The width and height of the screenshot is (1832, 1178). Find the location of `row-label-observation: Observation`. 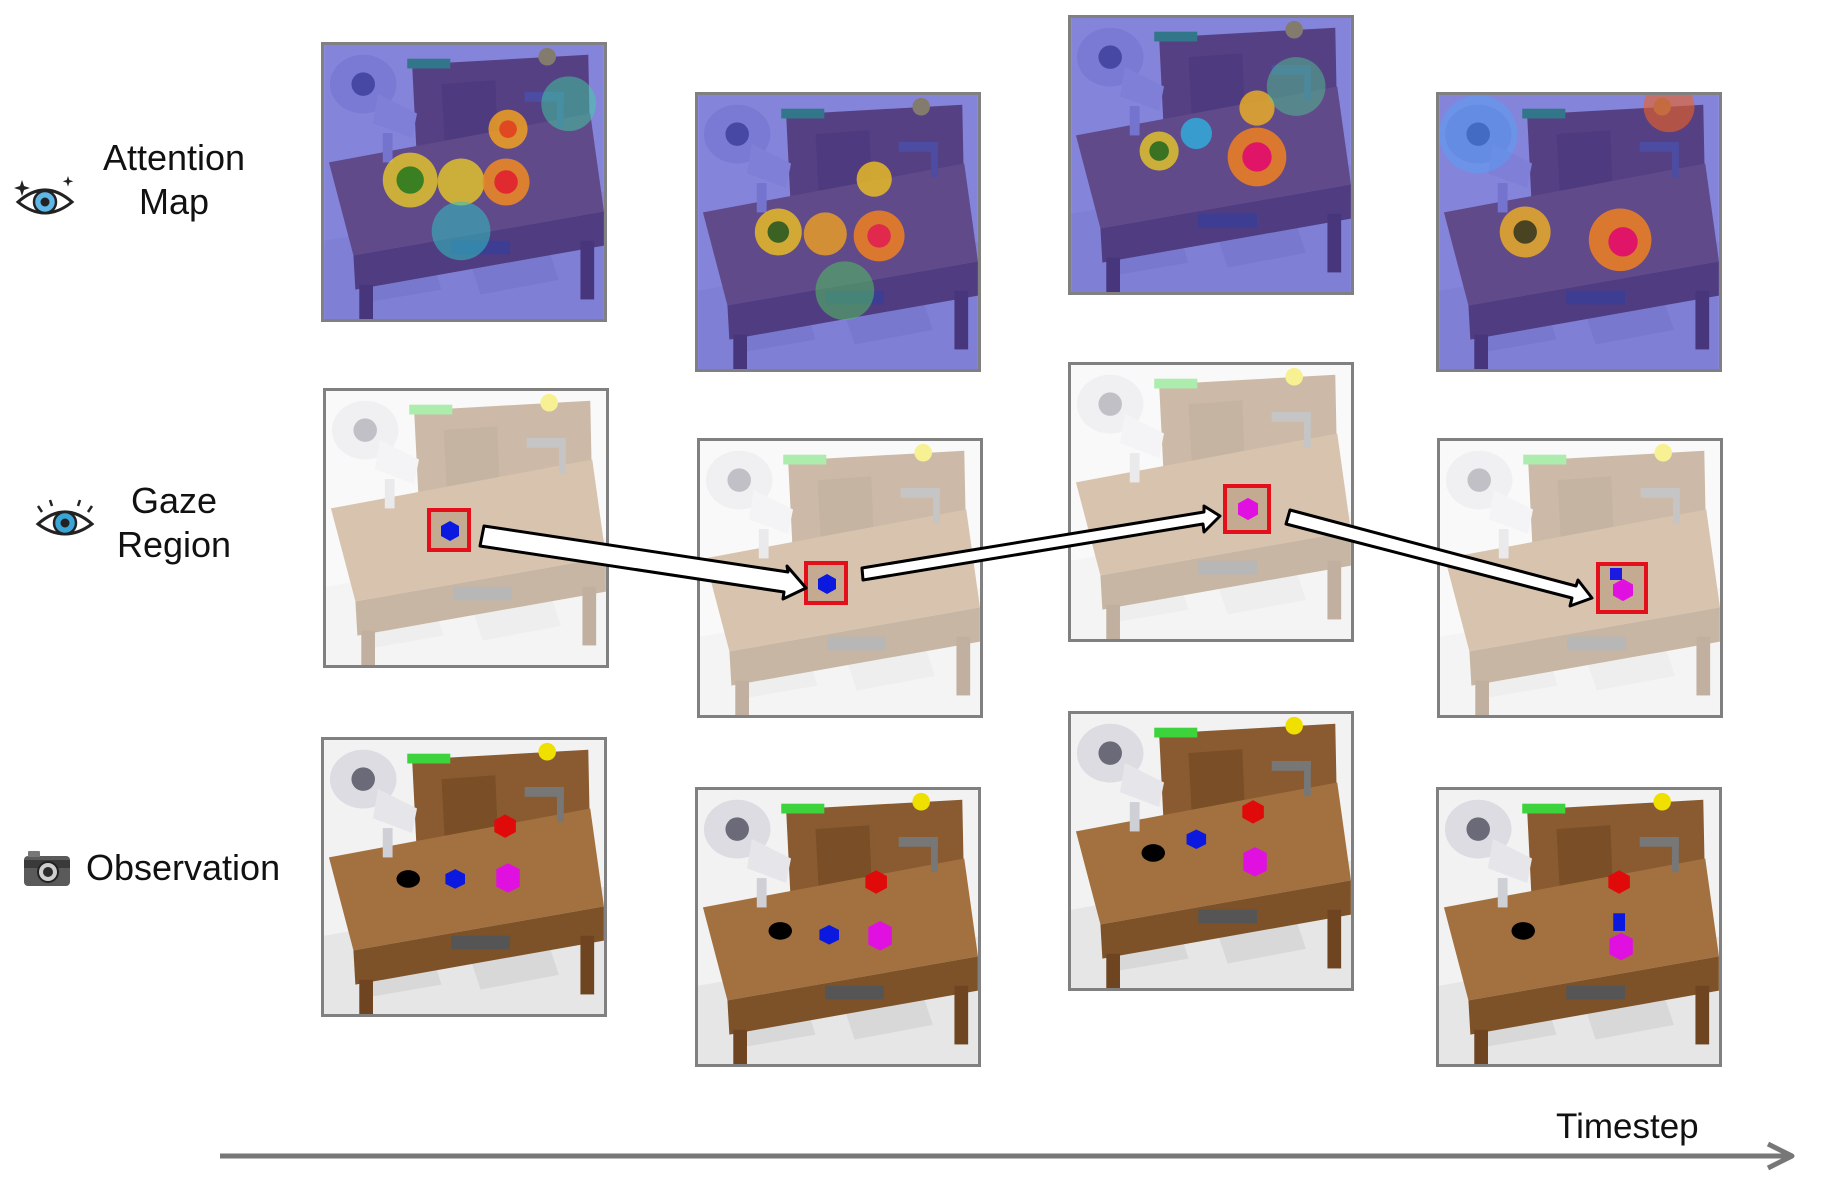

row-label-observation: Observation is located at coordinates (186, 868).